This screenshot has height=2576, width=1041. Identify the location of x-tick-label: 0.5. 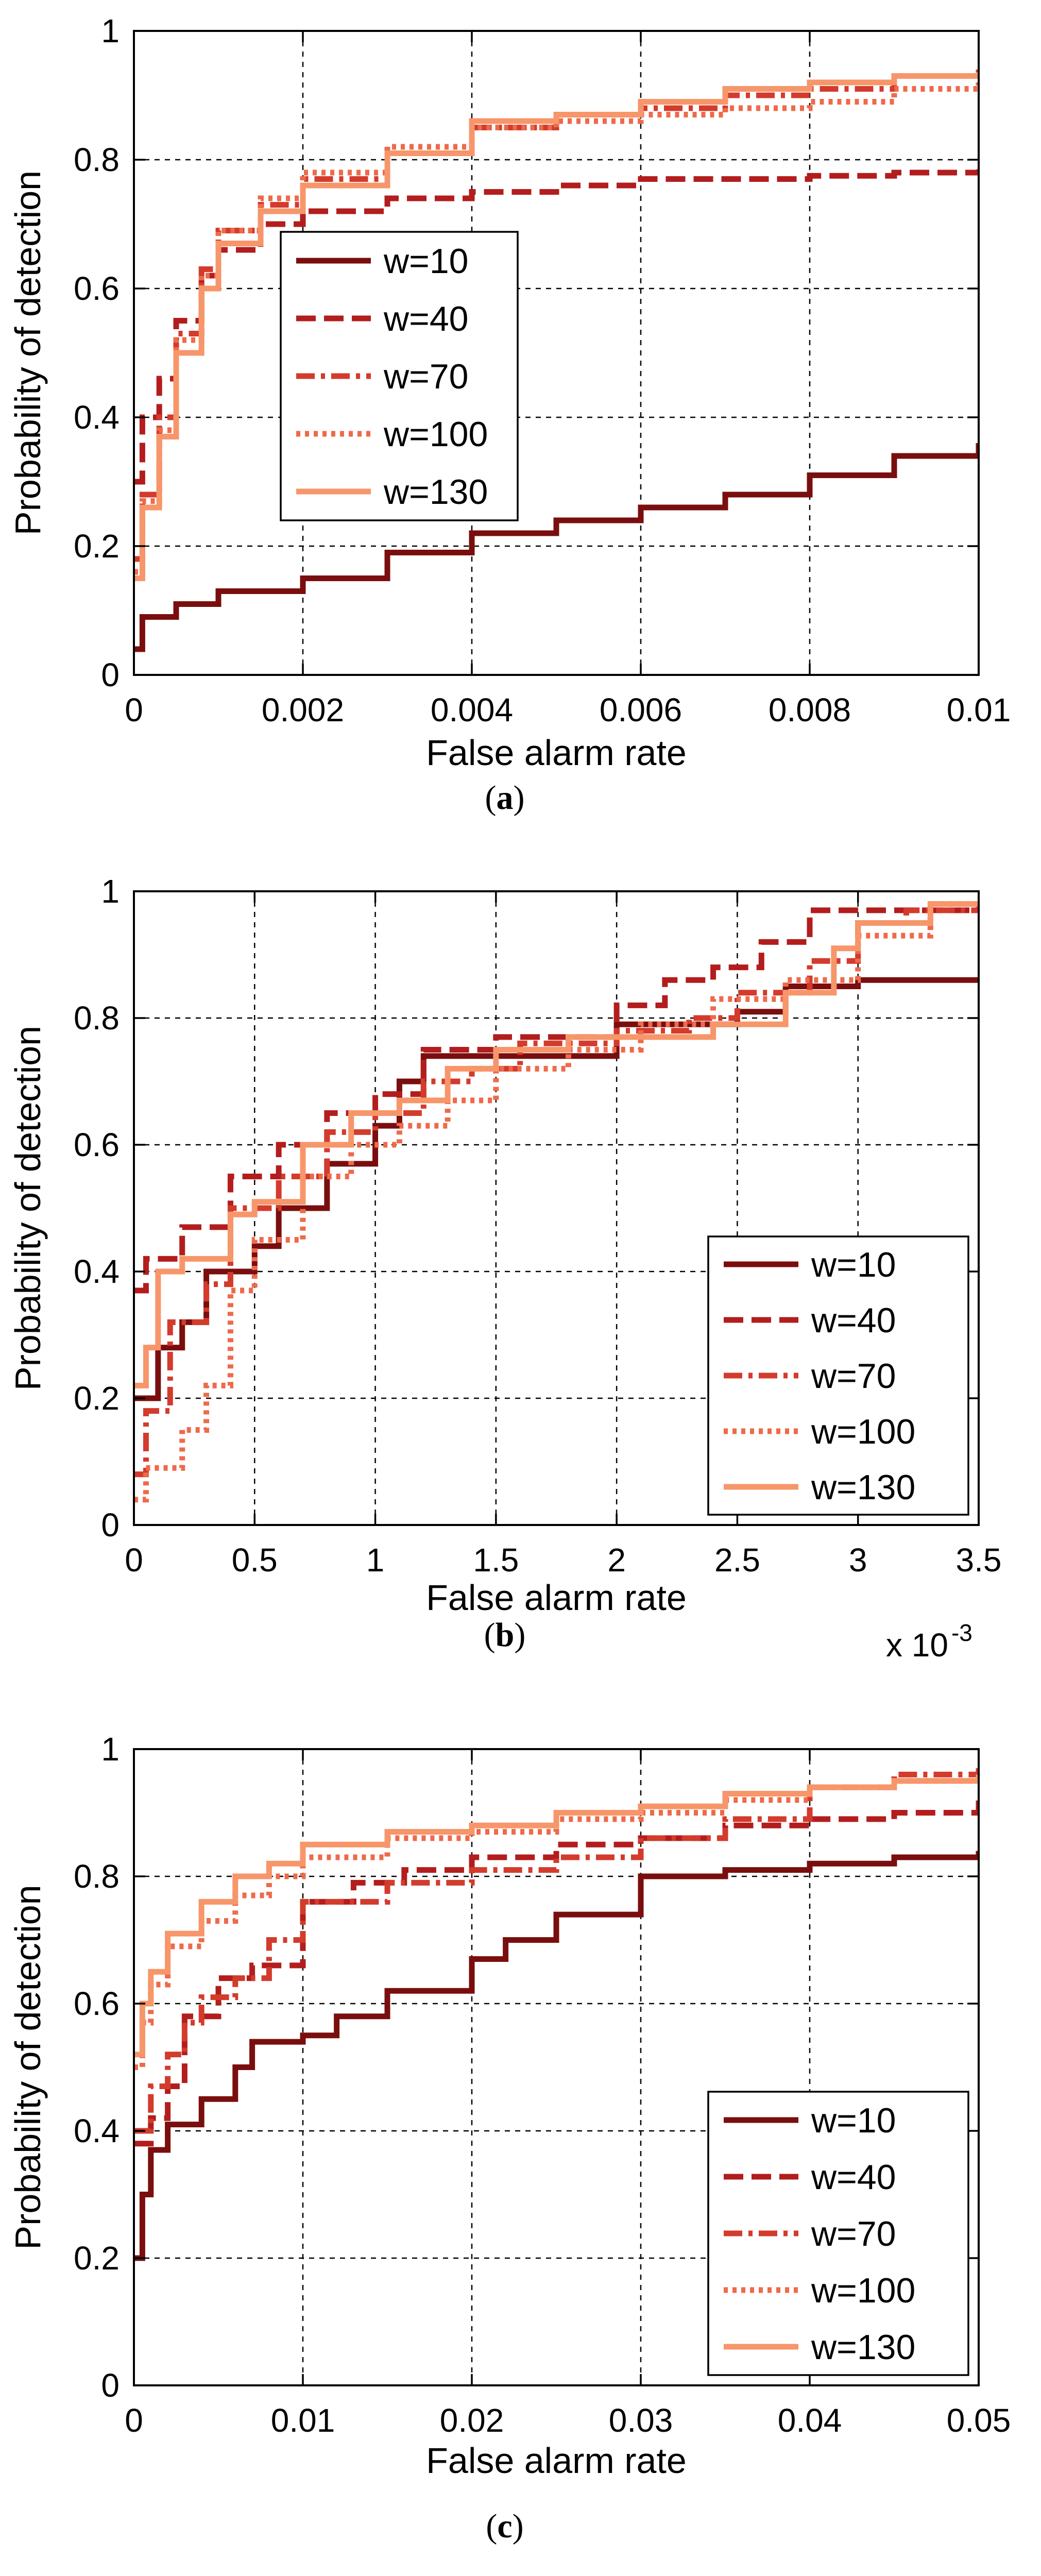
(255, 1560).